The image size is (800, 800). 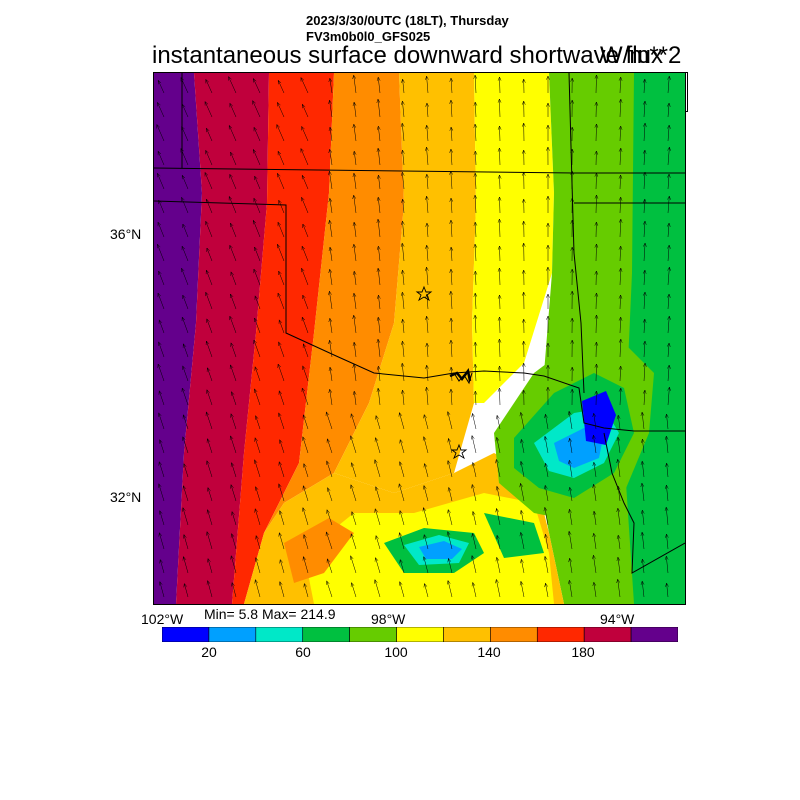 I want to click on colorbar-label: 20, so click(x=209, y=652).